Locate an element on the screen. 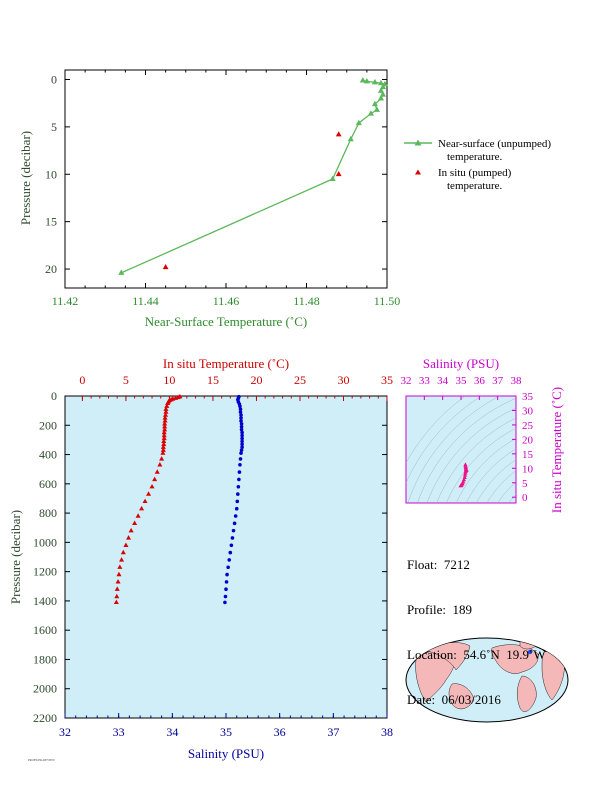 The width and height of the screenshot is (612, 797). temperature-axis-label: In situ Temperature (˚C) is located at coordinates (226, 363).